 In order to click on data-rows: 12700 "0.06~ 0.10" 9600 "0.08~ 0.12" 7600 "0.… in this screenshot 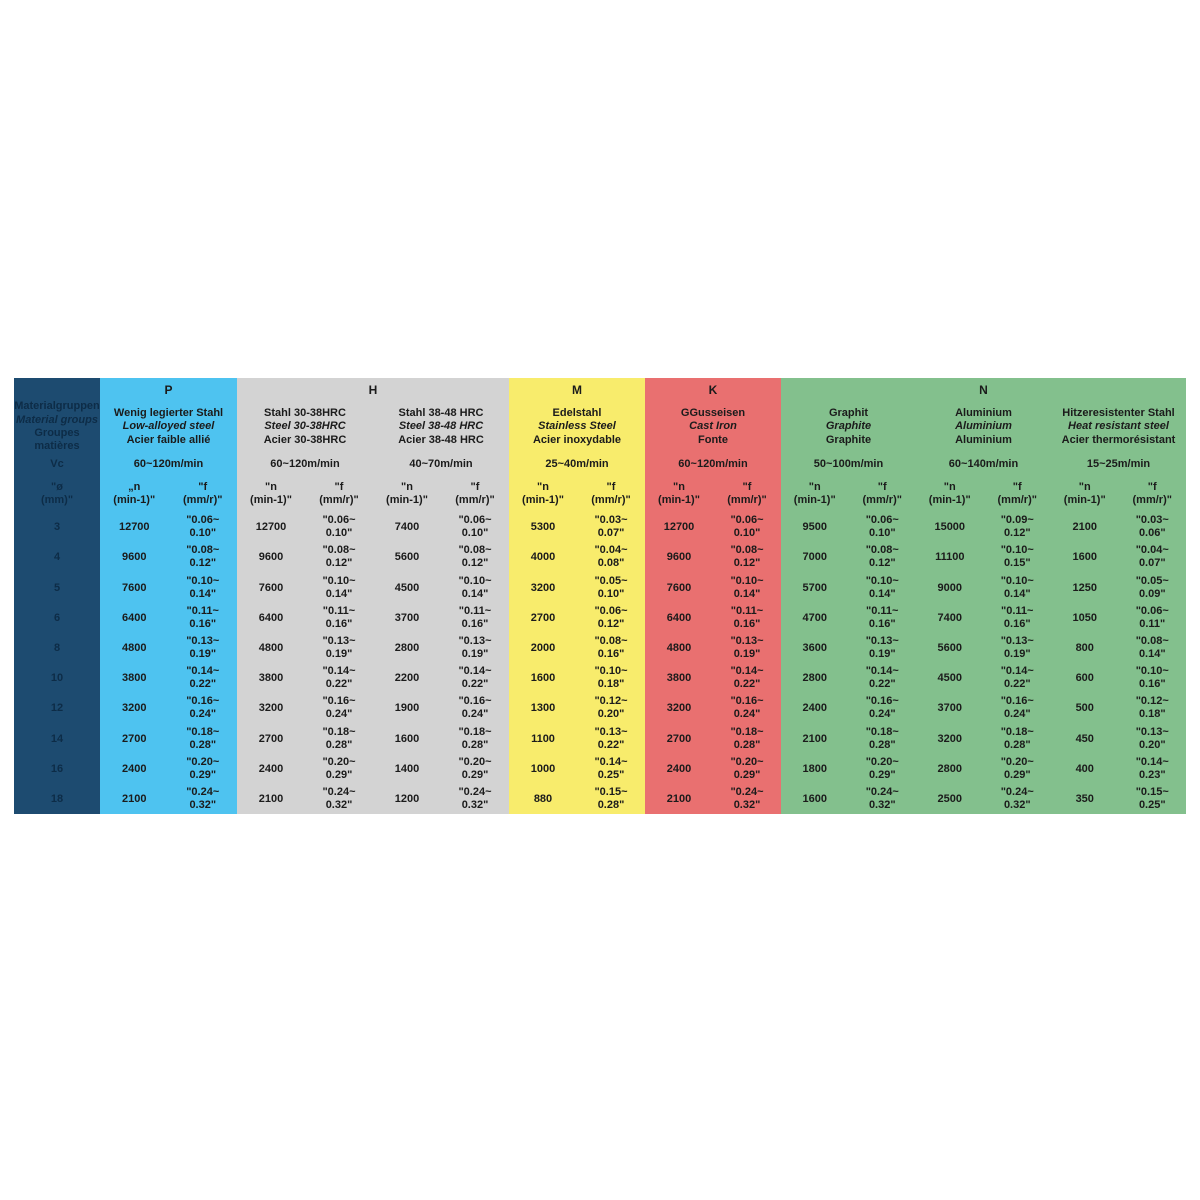, I will do `click(168, 663)`.